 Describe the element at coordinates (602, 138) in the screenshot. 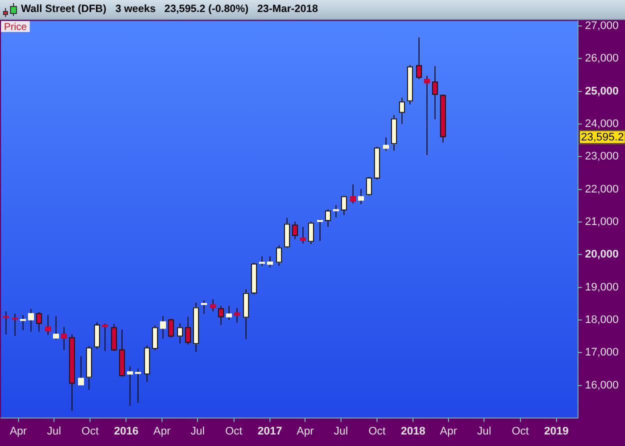

I see `text: 23,595.2` at that location.